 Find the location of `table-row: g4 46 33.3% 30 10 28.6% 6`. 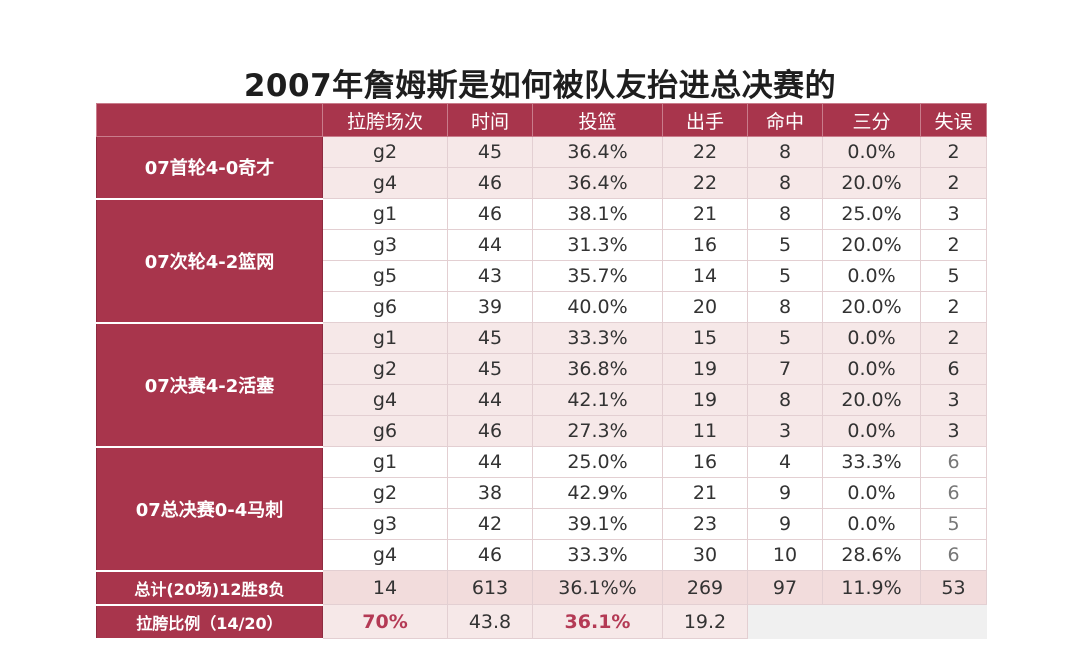

table-row: g4 46 33.3% 30 10 28.6% 6 is located at coordinates (542, 555).